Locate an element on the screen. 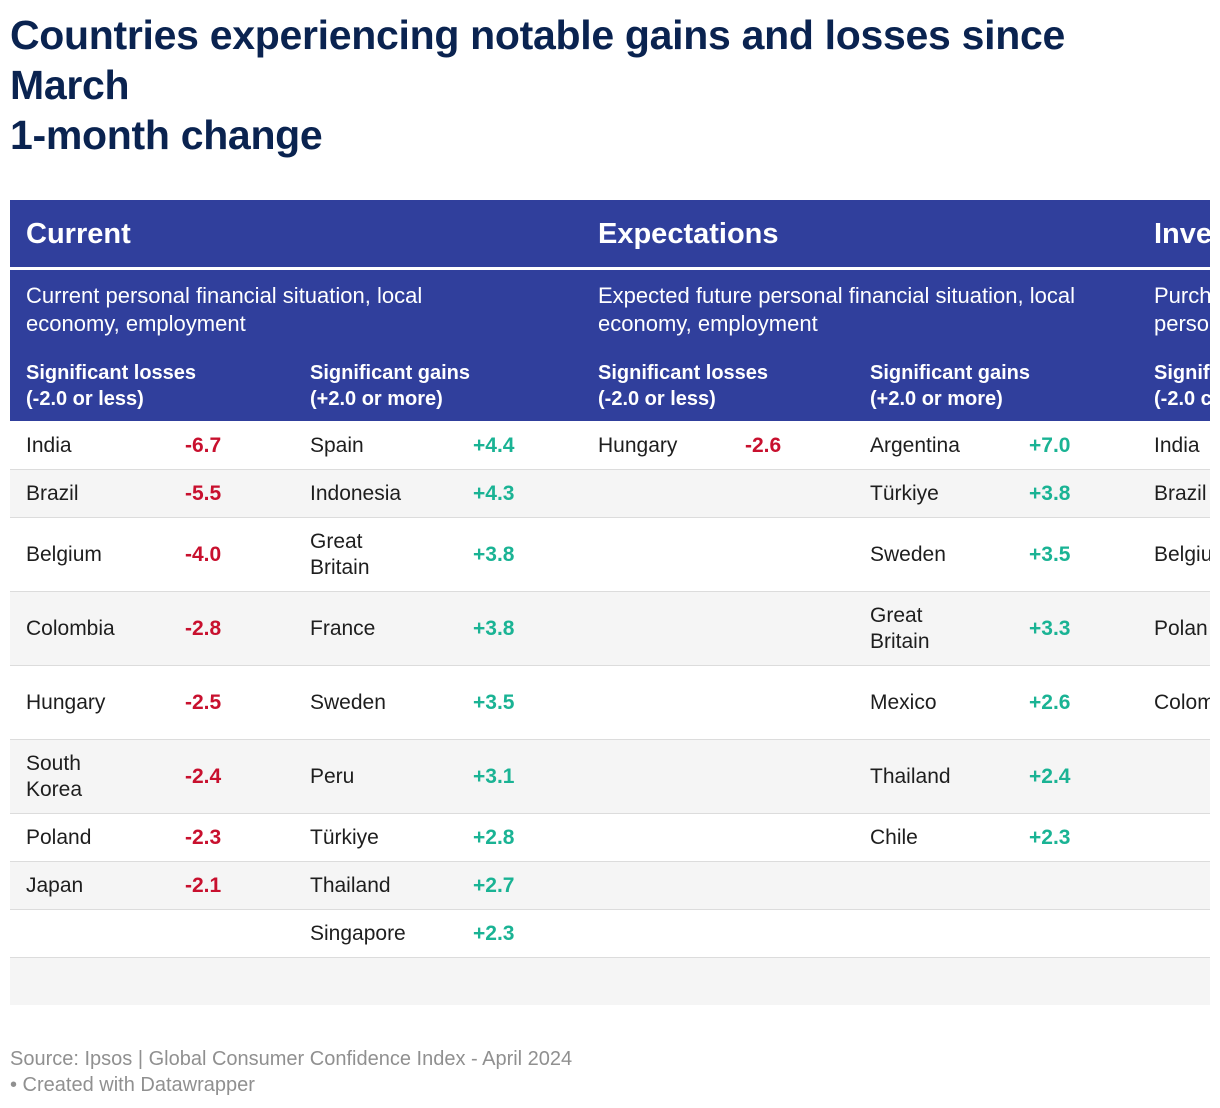 The width and height of the screenshot is (1220, 1108). gain-value: +3.1 is located at coordinates (494, 776).